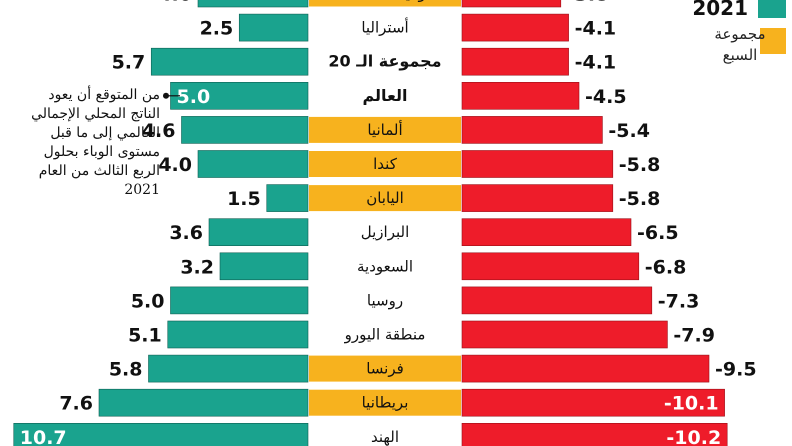  What do you see at coordinates (679, 301) in the screenshot?
I see `value-label-decline: -7.3` at bounding box center [679, 301].